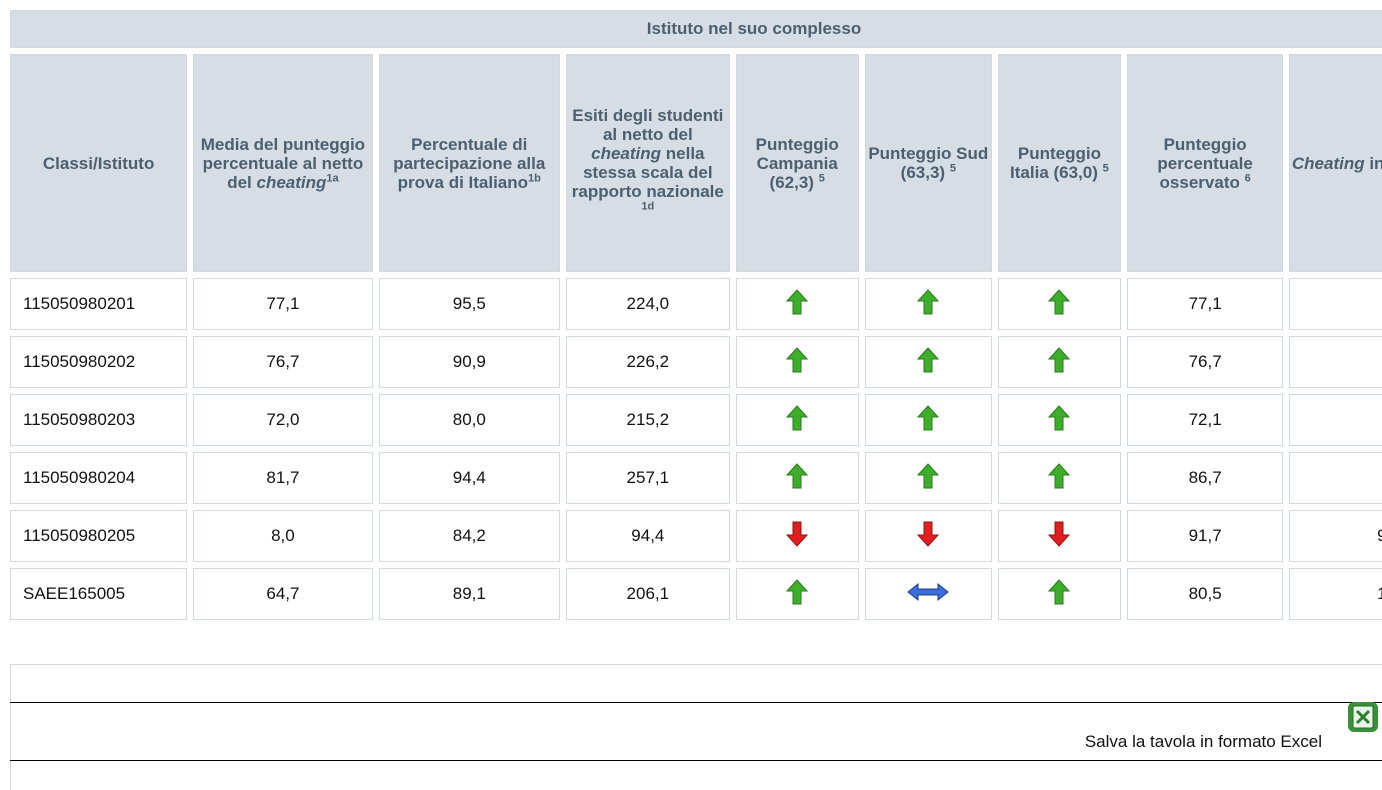 The image size is (1382, 790). What do you see at coordinates (1335, 536) in the screenshot?
I see `cell: 91,3` at bounding box center [1335, 536].